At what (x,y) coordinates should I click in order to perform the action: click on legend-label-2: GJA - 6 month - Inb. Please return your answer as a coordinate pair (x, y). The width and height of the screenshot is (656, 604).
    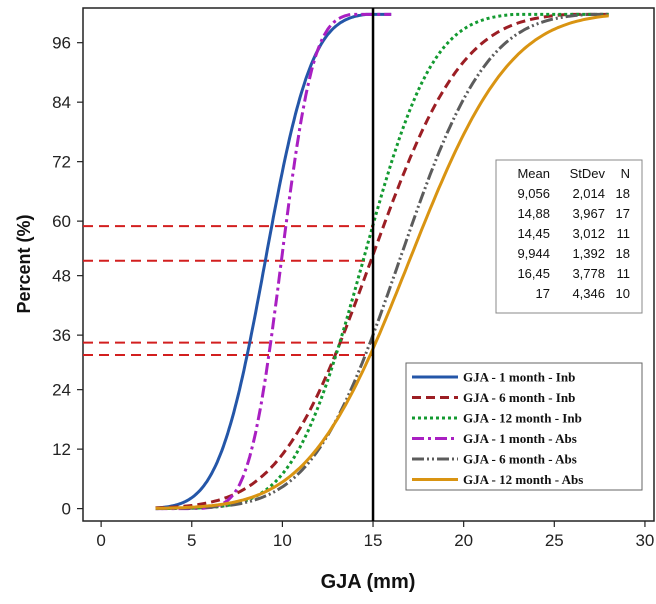
    Looking at the image, I should click on (519, 397).